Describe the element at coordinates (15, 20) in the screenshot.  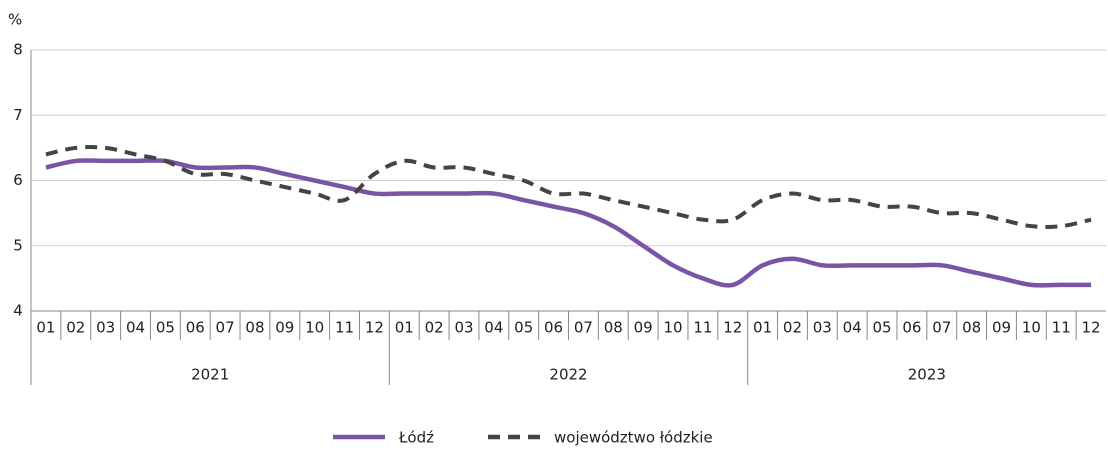
I see `y-axis-label: %` at that location.